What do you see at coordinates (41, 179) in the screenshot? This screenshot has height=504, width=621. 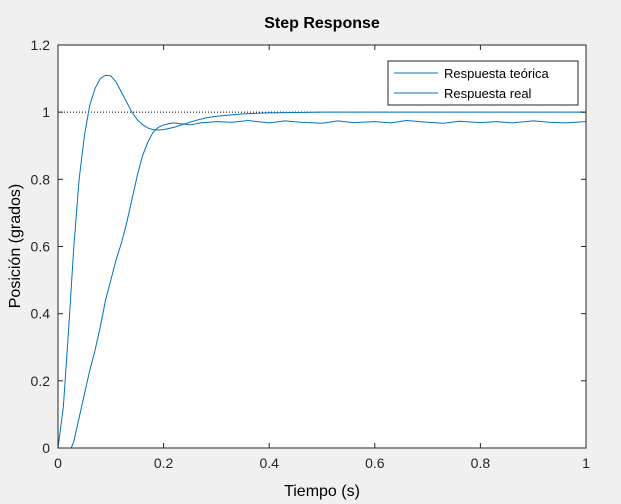 I see `y-tick-label: 0.8` at bounding box center [41, 179].